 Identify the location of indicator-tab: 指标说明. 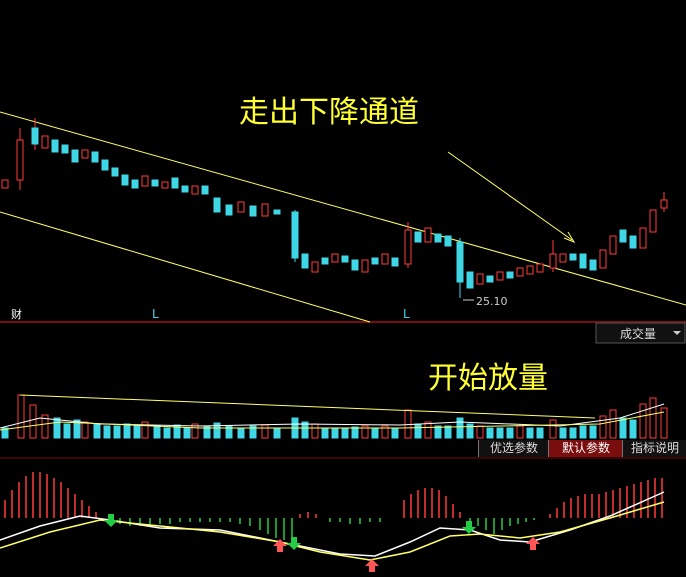
(654, 448).